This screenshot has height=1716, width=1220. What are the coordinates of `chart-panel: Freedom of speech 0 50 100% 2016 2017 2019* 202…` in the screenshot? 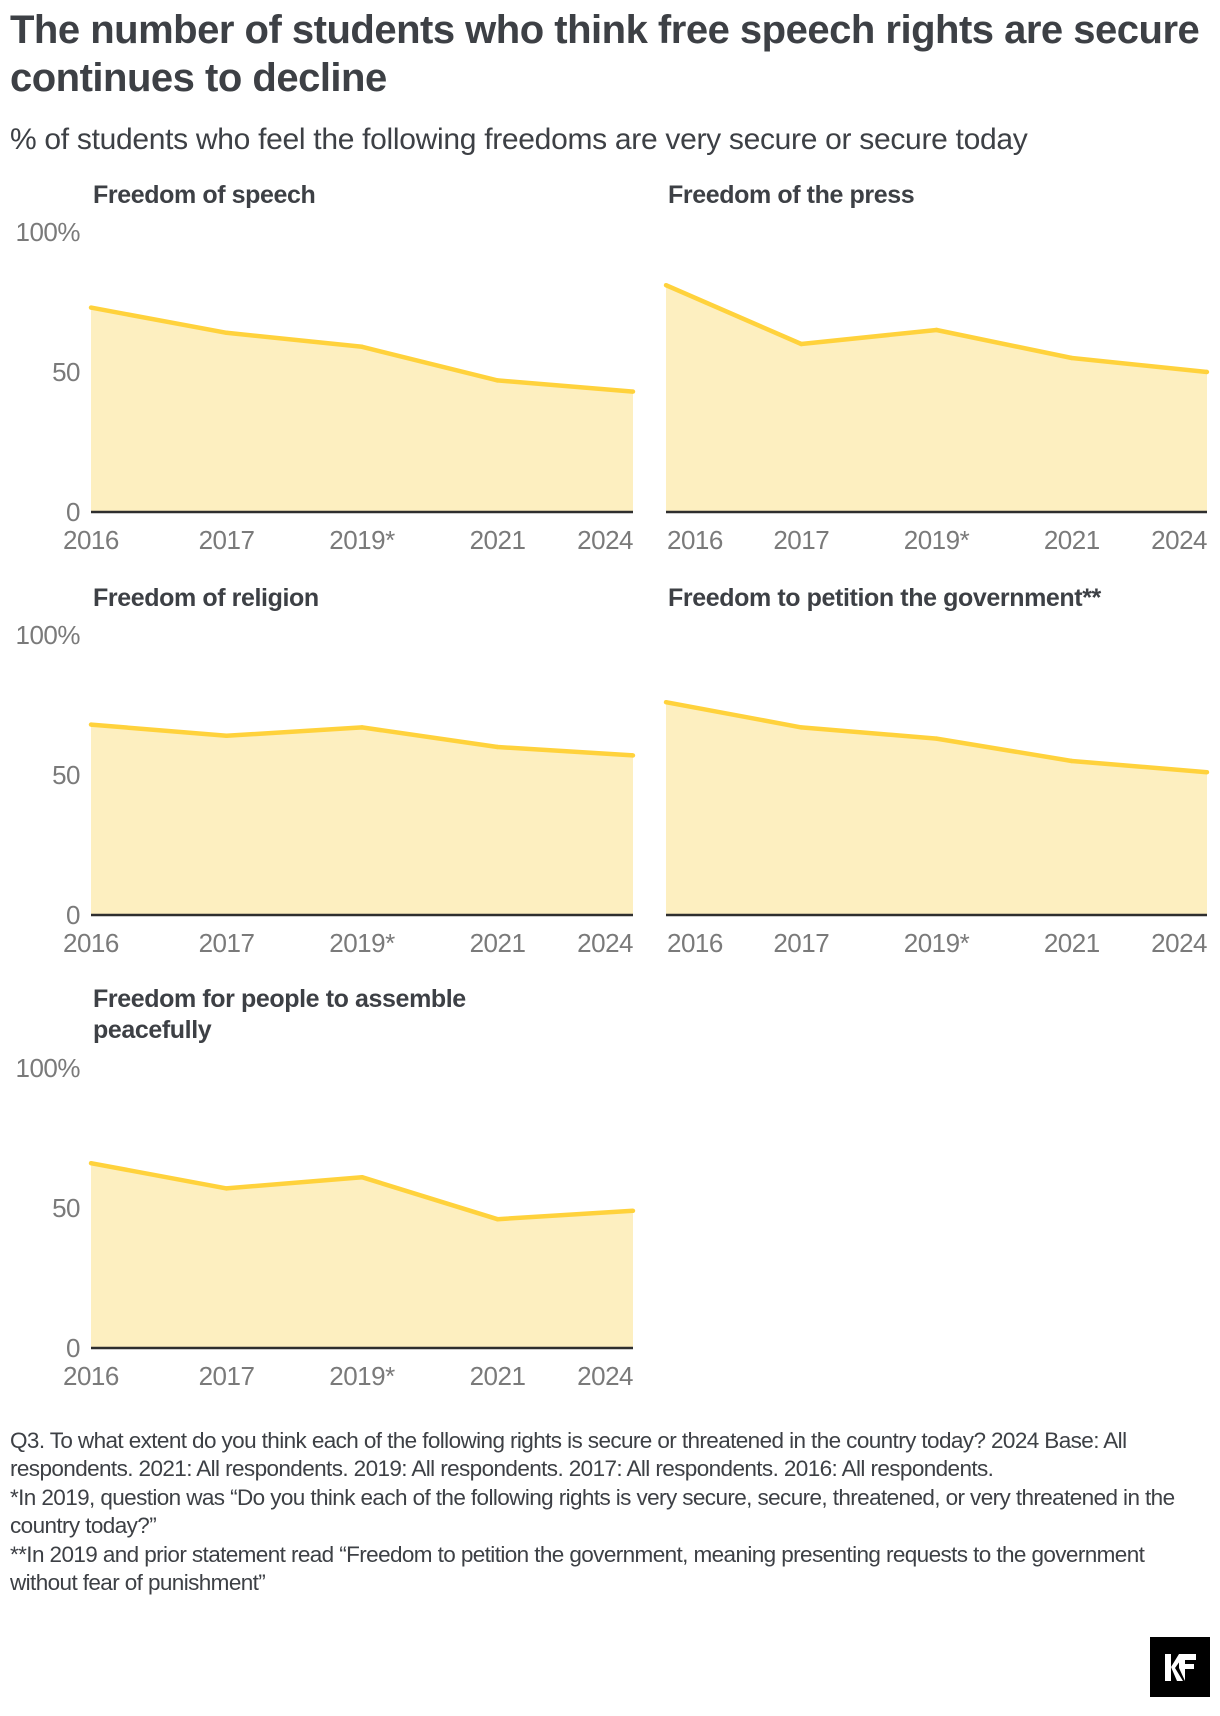 It's located at (326, 368).